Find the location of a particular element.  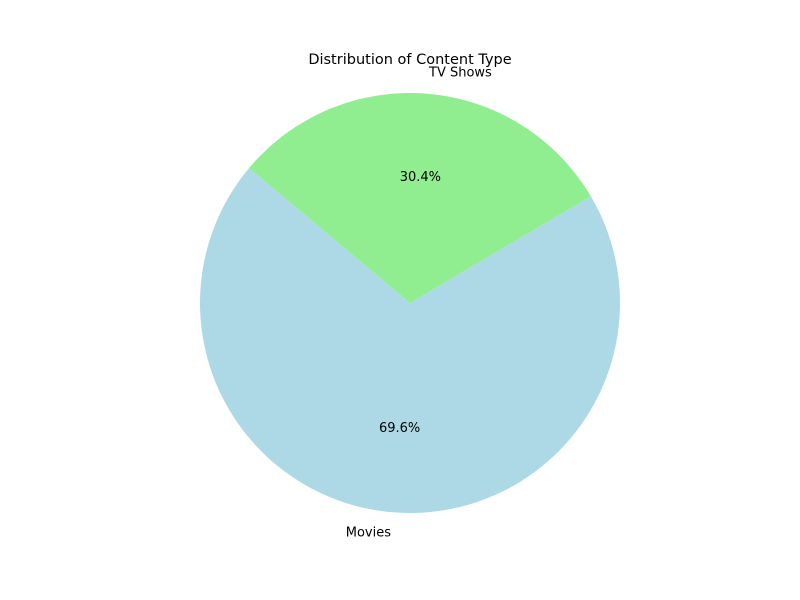

percent-label-movies: 69.6% is located at coordinates (399, 428).